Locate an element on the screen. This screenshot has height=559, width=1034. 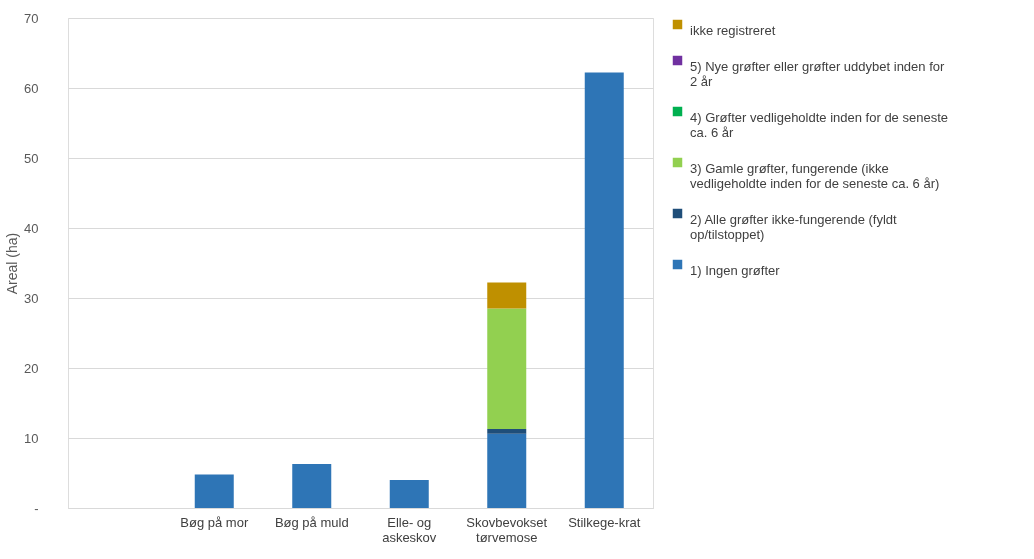
legend-label: 2) Alle grøfter ikke-fungerende (fyldt op/tilstoppet) is located at coordinates (794, 226).